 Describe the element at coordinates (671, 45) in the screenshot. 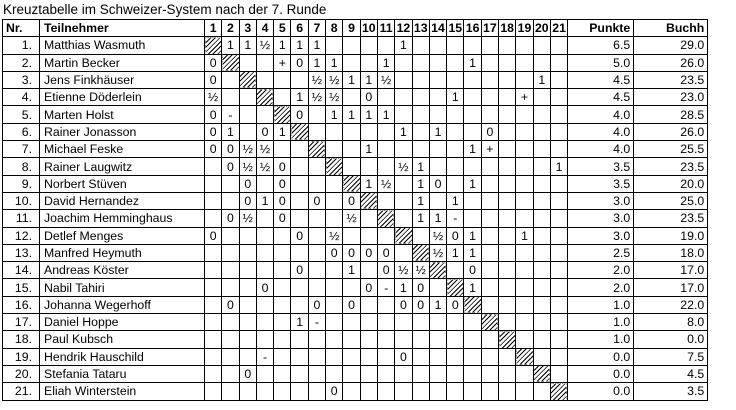

I see `buchh-cell: 29.0` at that location.